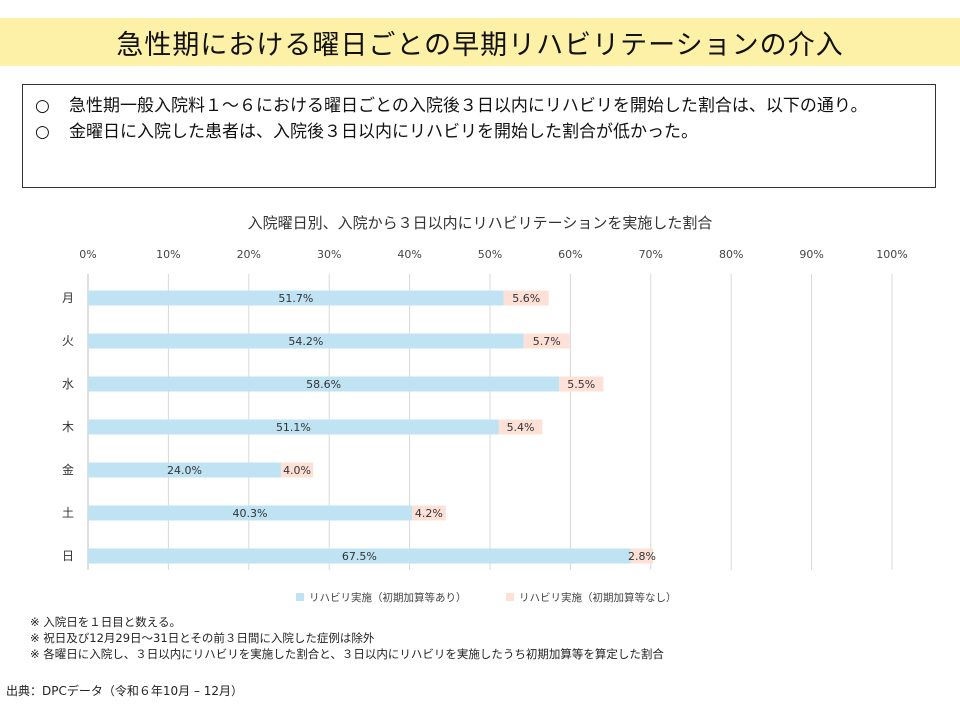  I want to click on data-label: 58.6%, so click(323, 384).